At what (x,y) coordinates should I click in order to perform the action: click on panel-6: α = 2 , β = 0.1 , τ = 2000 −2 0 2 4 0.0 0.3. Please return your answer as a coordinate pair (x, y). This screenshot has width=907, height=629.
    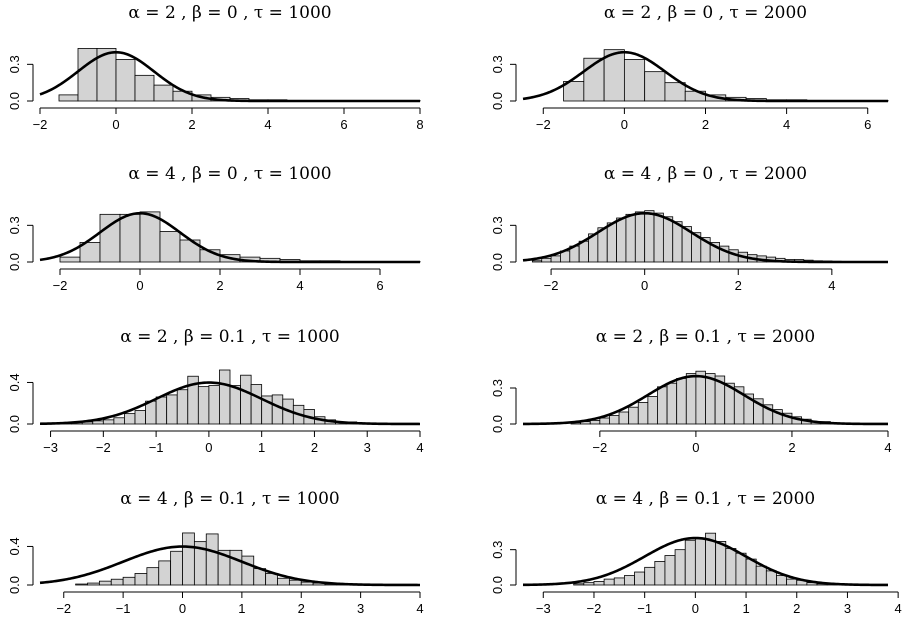
    Looking at the image, I should click on (691, 391).